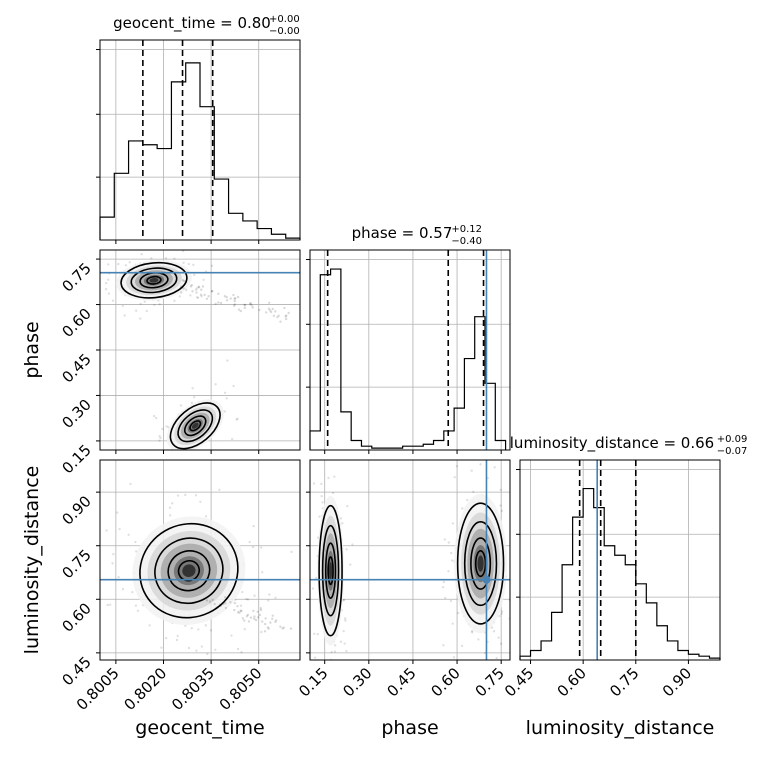  I want to click on panel-title-luminosity_distance: luminosity_distance = 0.66, so click(612, 443).